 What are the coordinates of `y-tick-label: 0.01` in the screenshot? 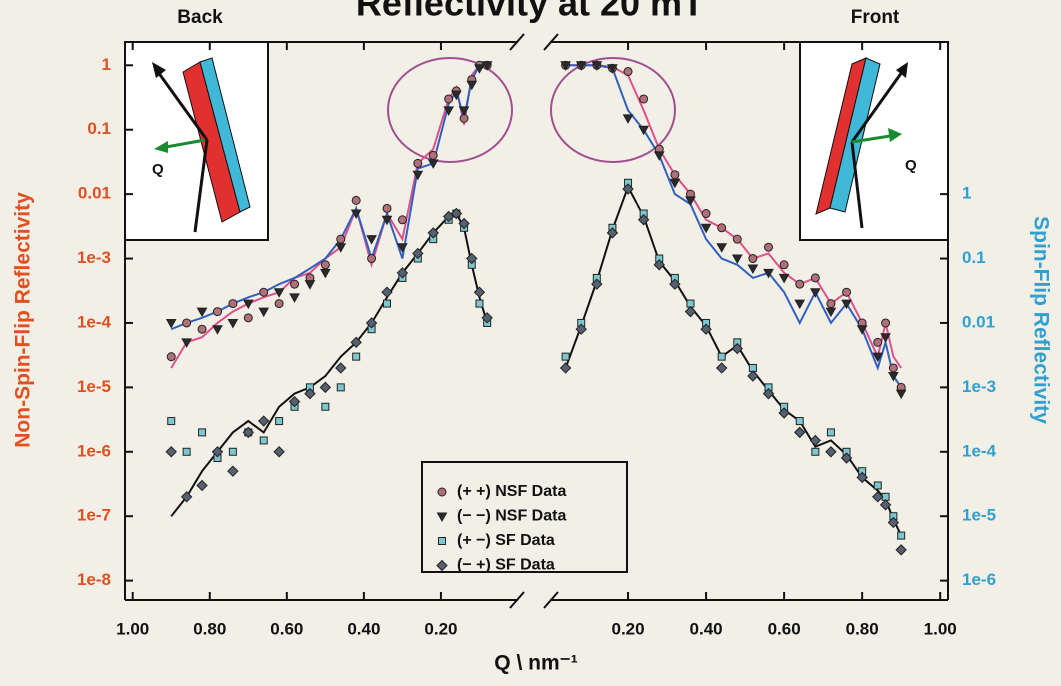 It's located at (94, 193).